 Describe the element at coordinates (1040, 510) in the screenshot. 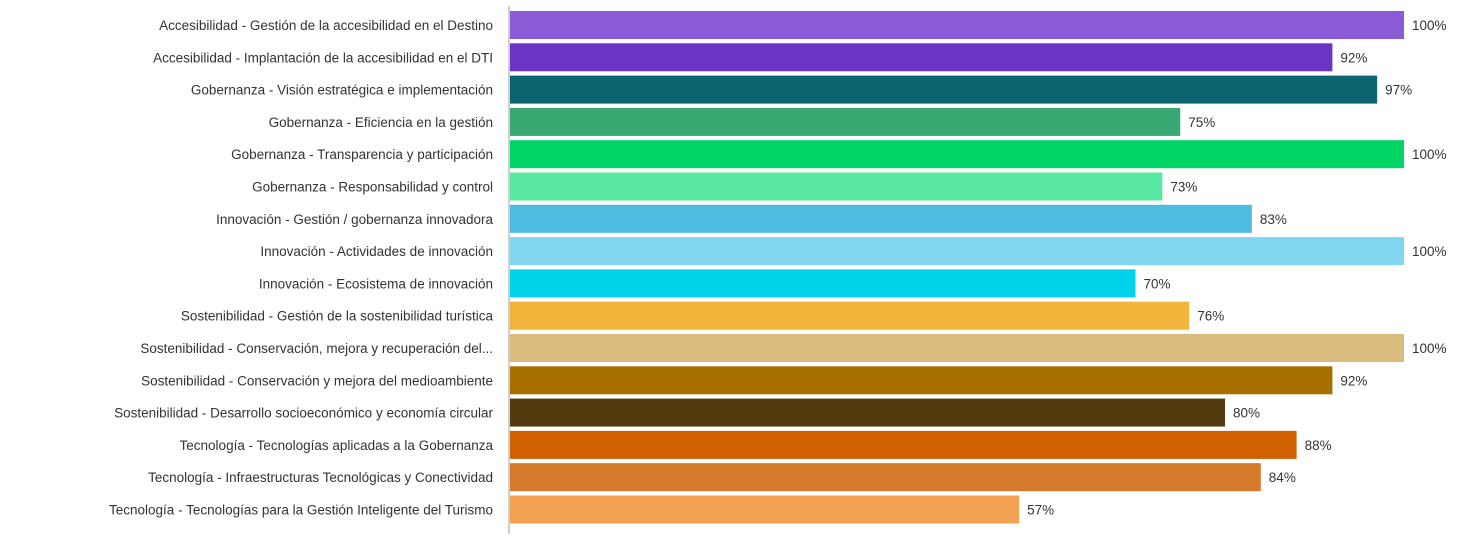

I see `value-label: 57%` at that location.